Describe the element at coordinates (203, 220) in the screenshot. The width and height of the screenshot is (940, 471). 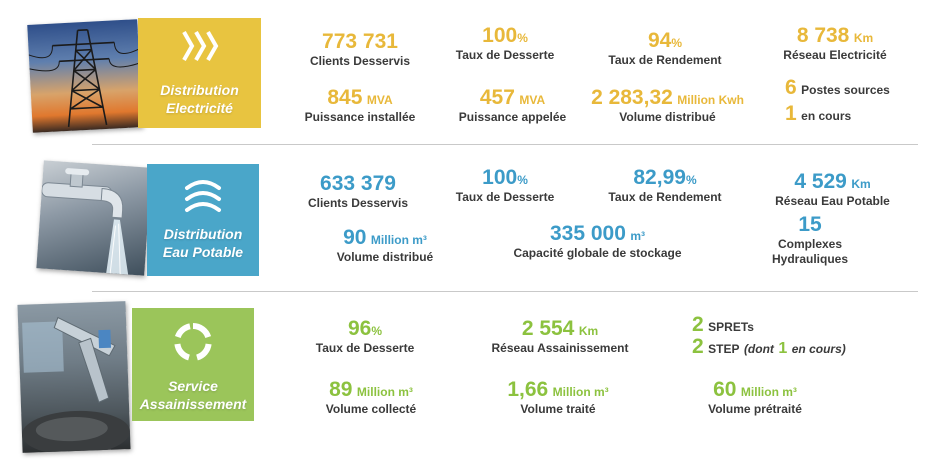
I see `water-tile: Distribution Eau Potable` at that location.